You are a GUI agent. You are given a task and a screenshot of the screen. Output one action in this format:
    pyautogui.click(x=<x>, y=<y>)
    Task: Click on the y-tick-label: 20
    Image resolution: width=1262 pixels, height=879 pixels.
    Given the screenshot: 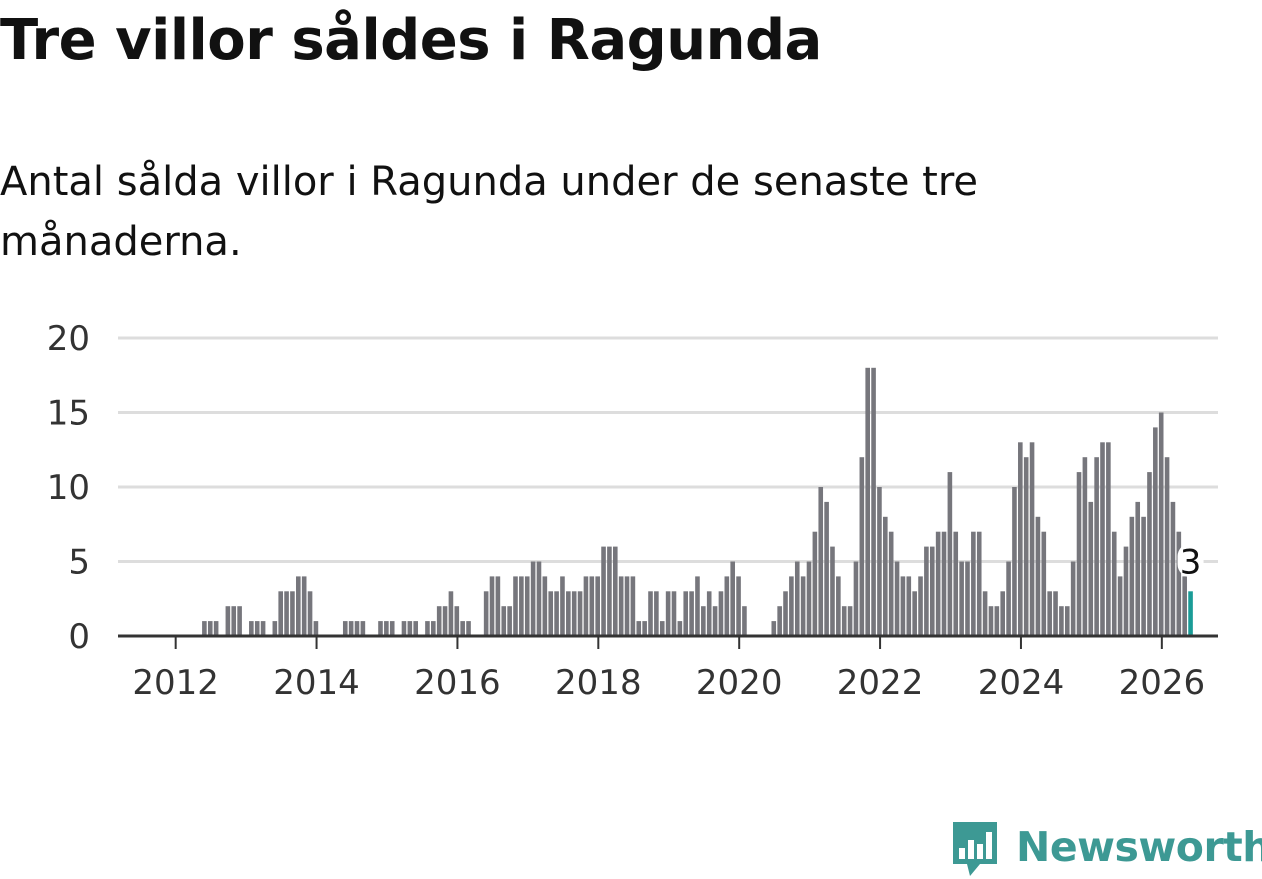 What is the action you would take?
    pyautogui.click(x=68, y=339)
    